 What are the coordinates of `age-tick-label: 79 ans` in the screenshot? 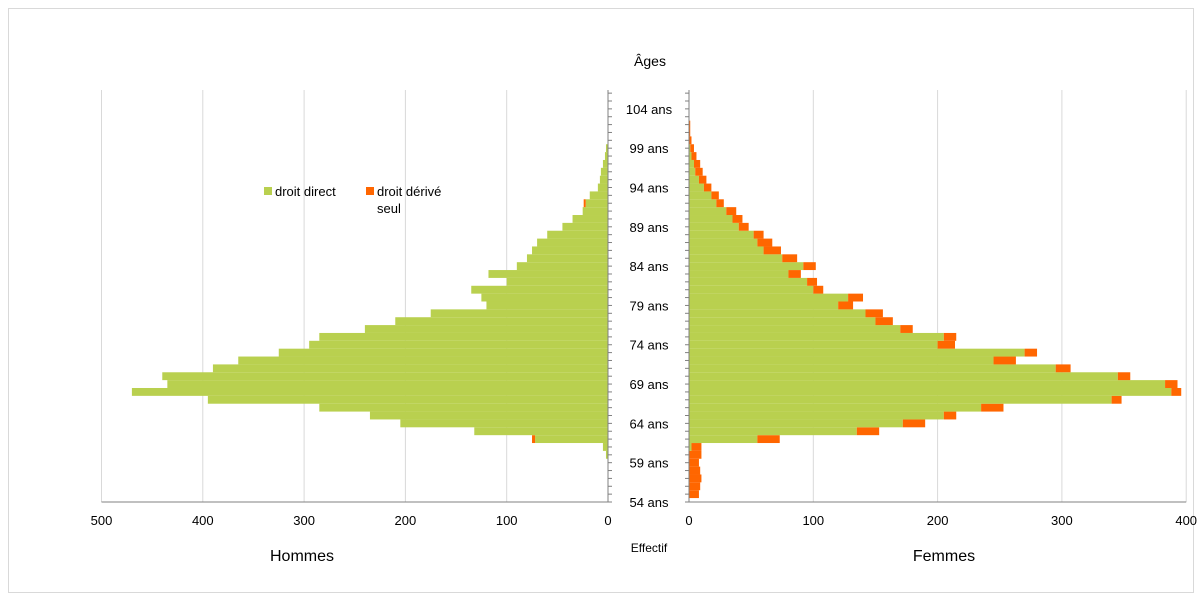 It's located at (649, 305).